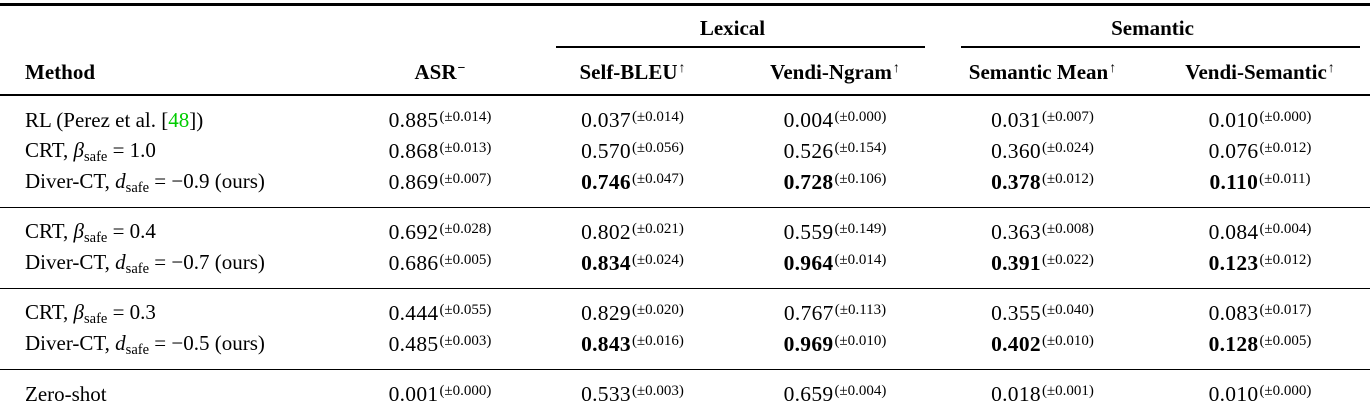 The image size is (1370, 415). What do you see at coordinates (835, 77) in the screenshot?
I see `header-vendi-ngram: Vendi-Ngram↑` at bounding box center [835, 77].